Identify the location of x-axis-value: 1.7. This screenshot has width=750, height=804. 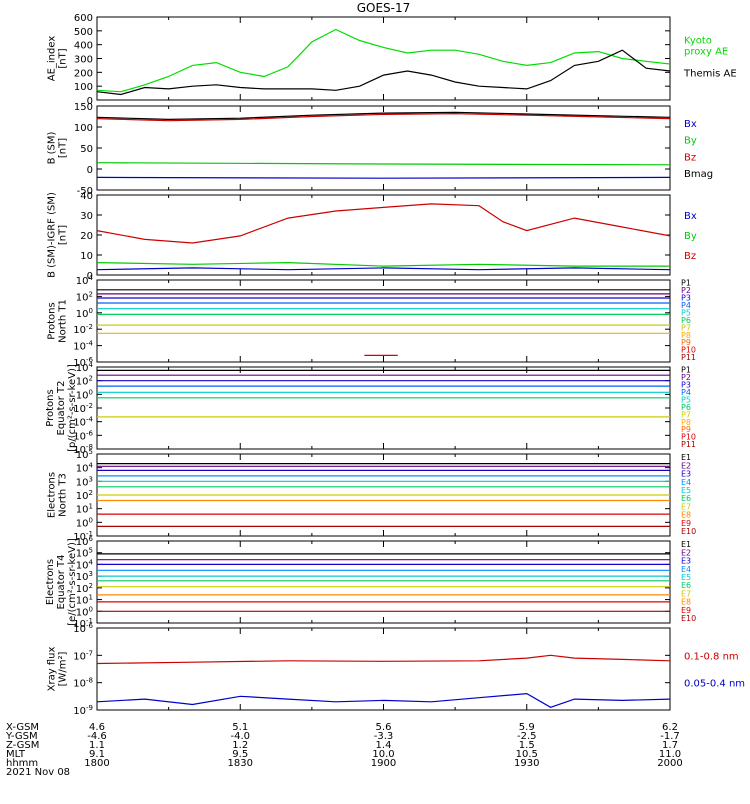
(670, 745).